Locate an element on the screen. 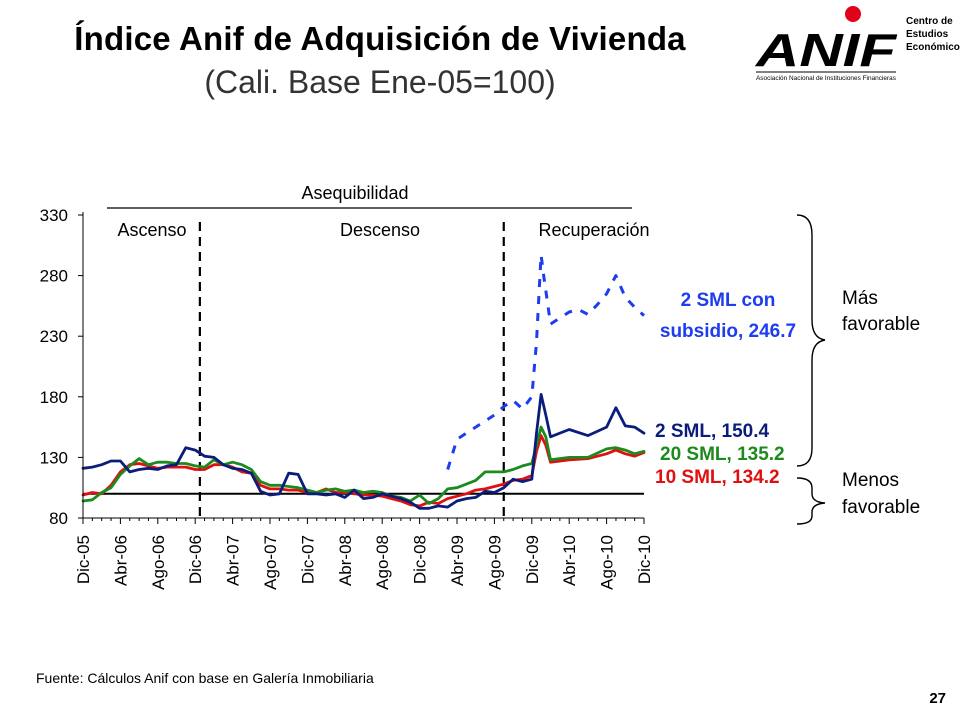 The image size is (960, 720). x-tick-label: Dic-09 is located at coordinates (532, 559).